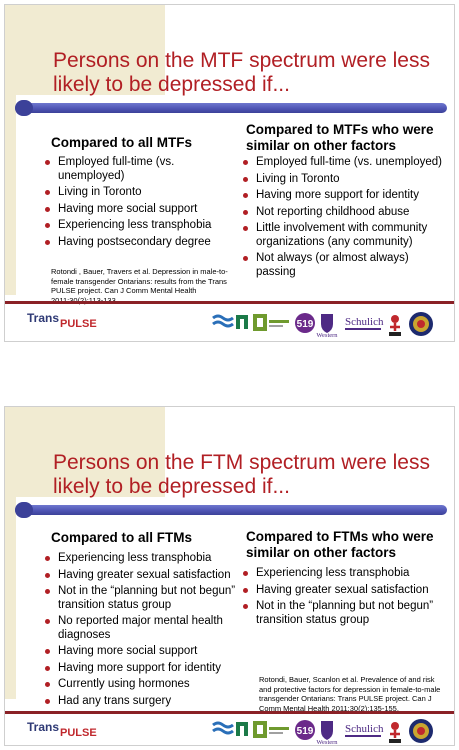  Describe the element at coordinates (143, 243) in the screenshot. I see `list-item: Having postsecondary degree` at that location.